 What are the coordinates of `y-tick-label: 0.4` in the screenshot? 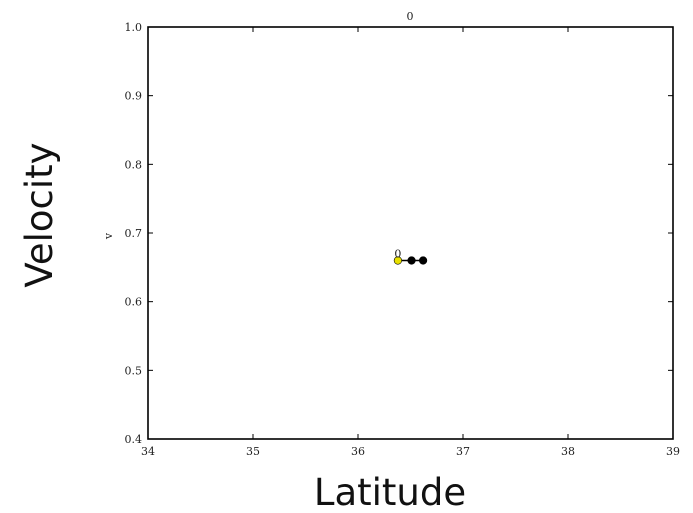 It's located at (134, 439).